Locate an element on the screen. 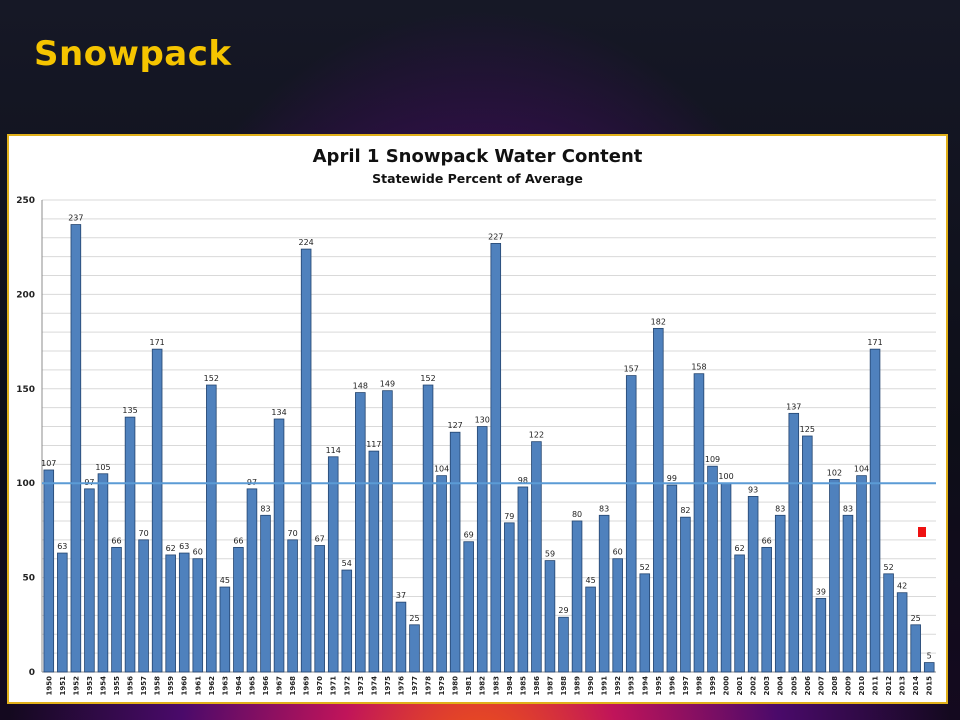 This screenshot has width=960, height=720. data-label: 99 is located at coordinates (672, 478).